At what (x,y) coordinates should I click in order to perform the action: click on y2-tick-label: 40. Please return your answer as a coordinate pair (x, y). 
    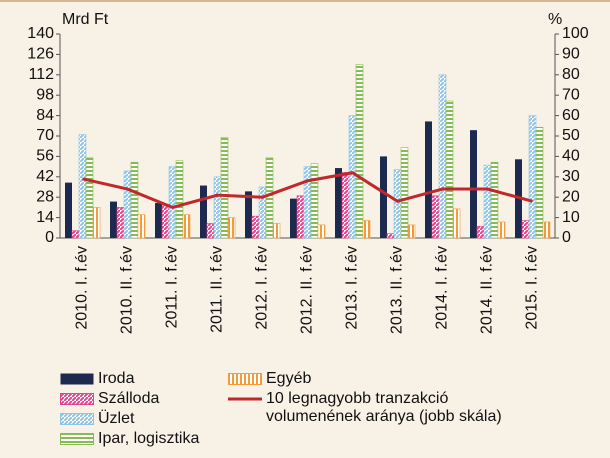
    Looking at the image, I should click on (571, 156).